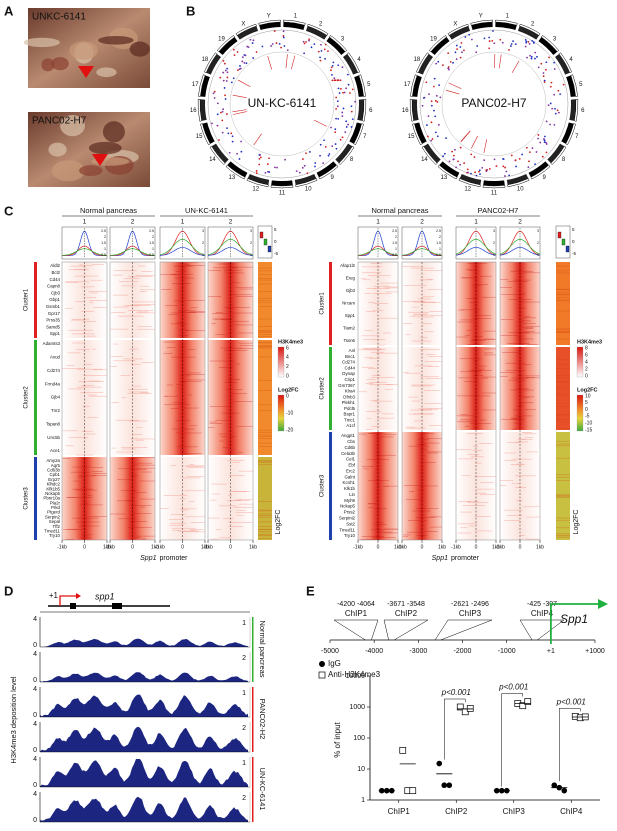  Describe the element at coordinates (371, 111) in the screenshot. I see `chromosome-label: 6` at that location.